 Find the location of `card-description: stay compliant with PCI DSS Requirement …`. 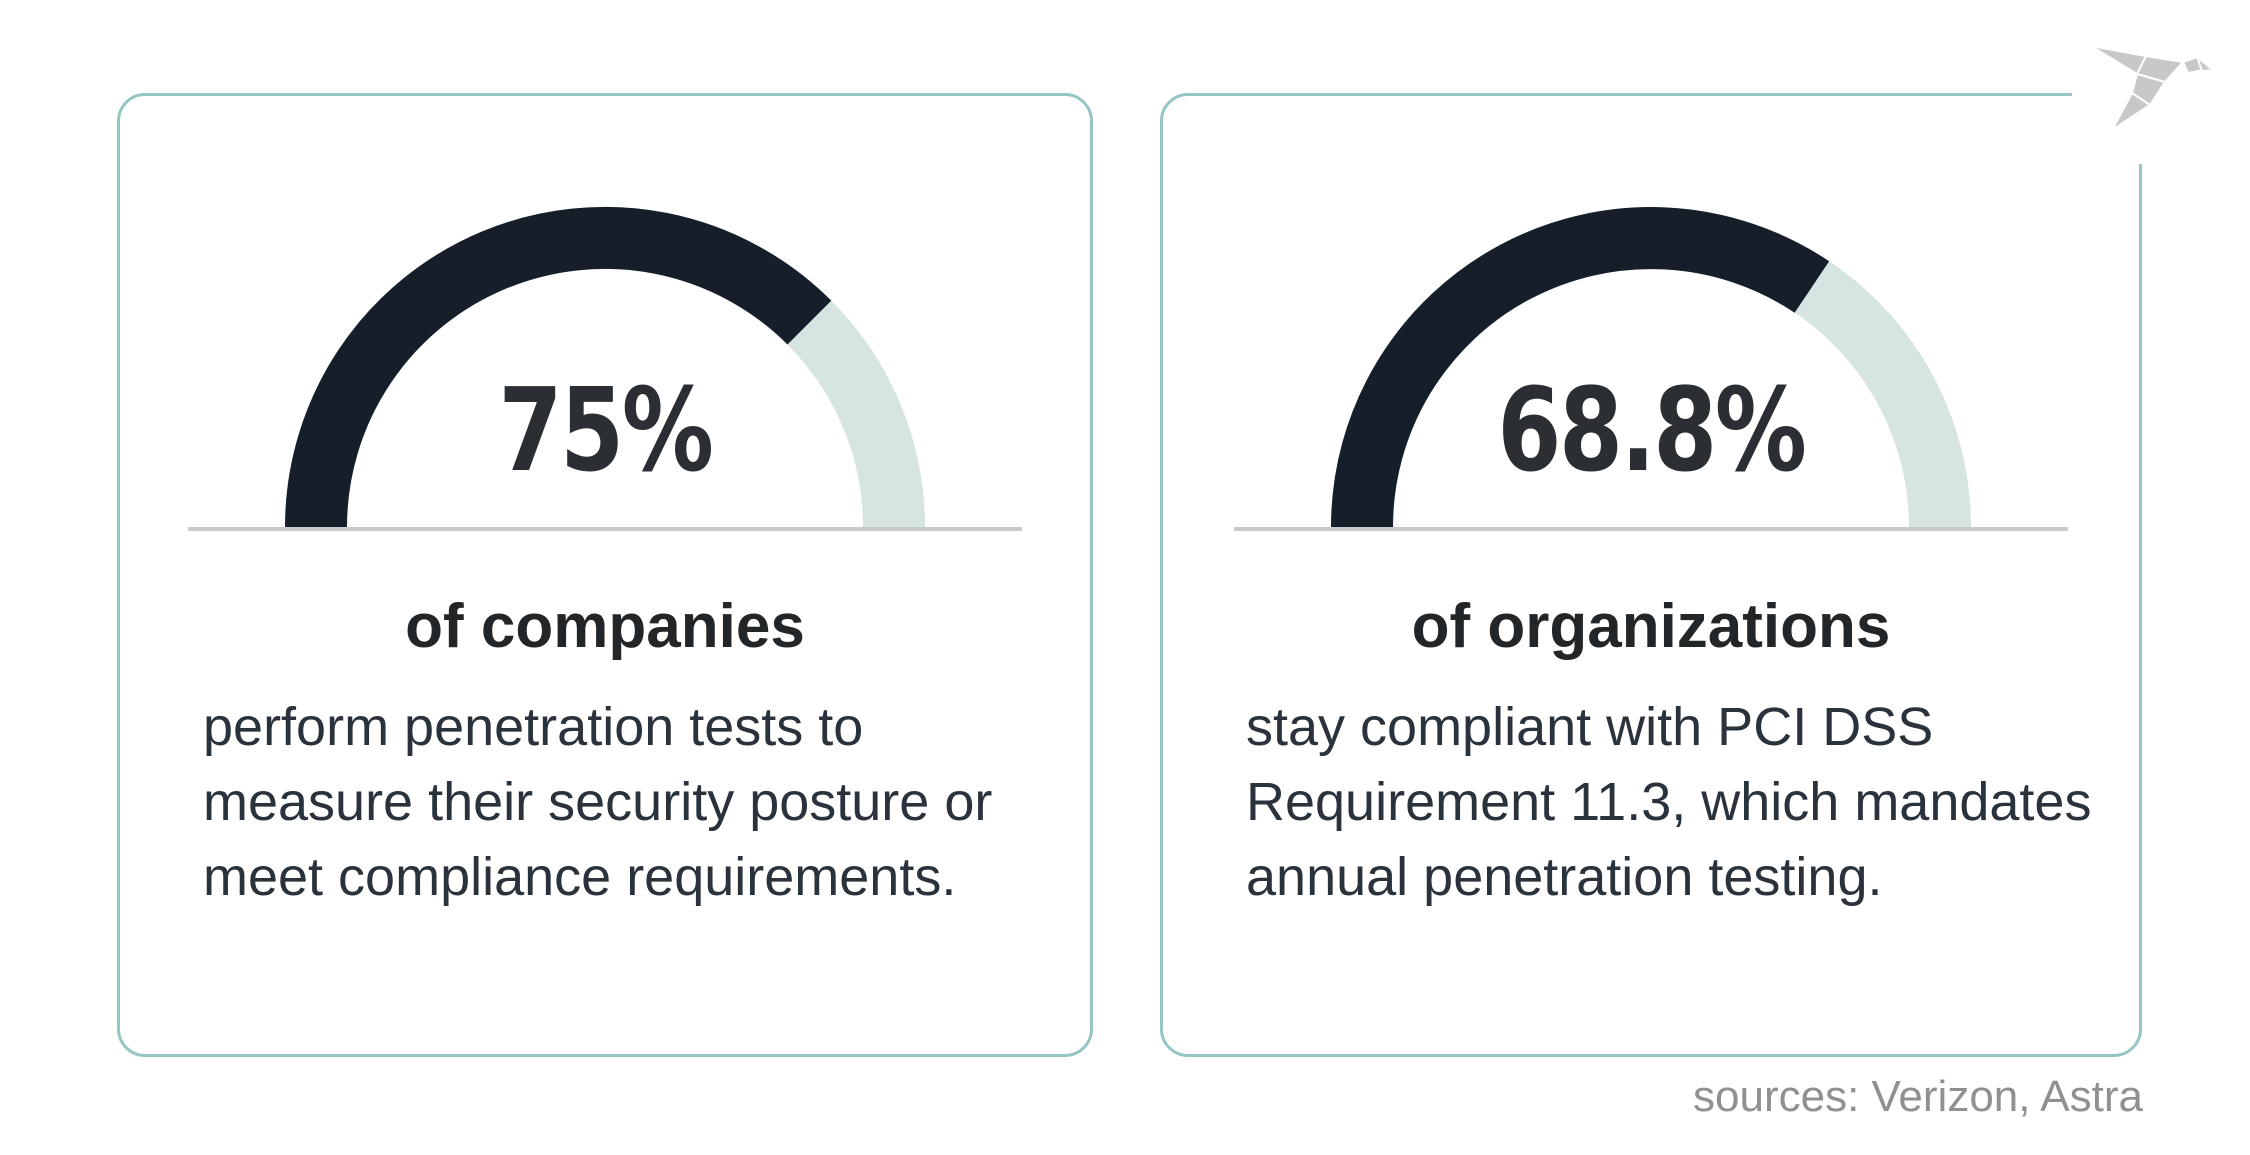

card-description: stay compliant with PCI DSS Requirement … is located at coordinates (1669, 802).